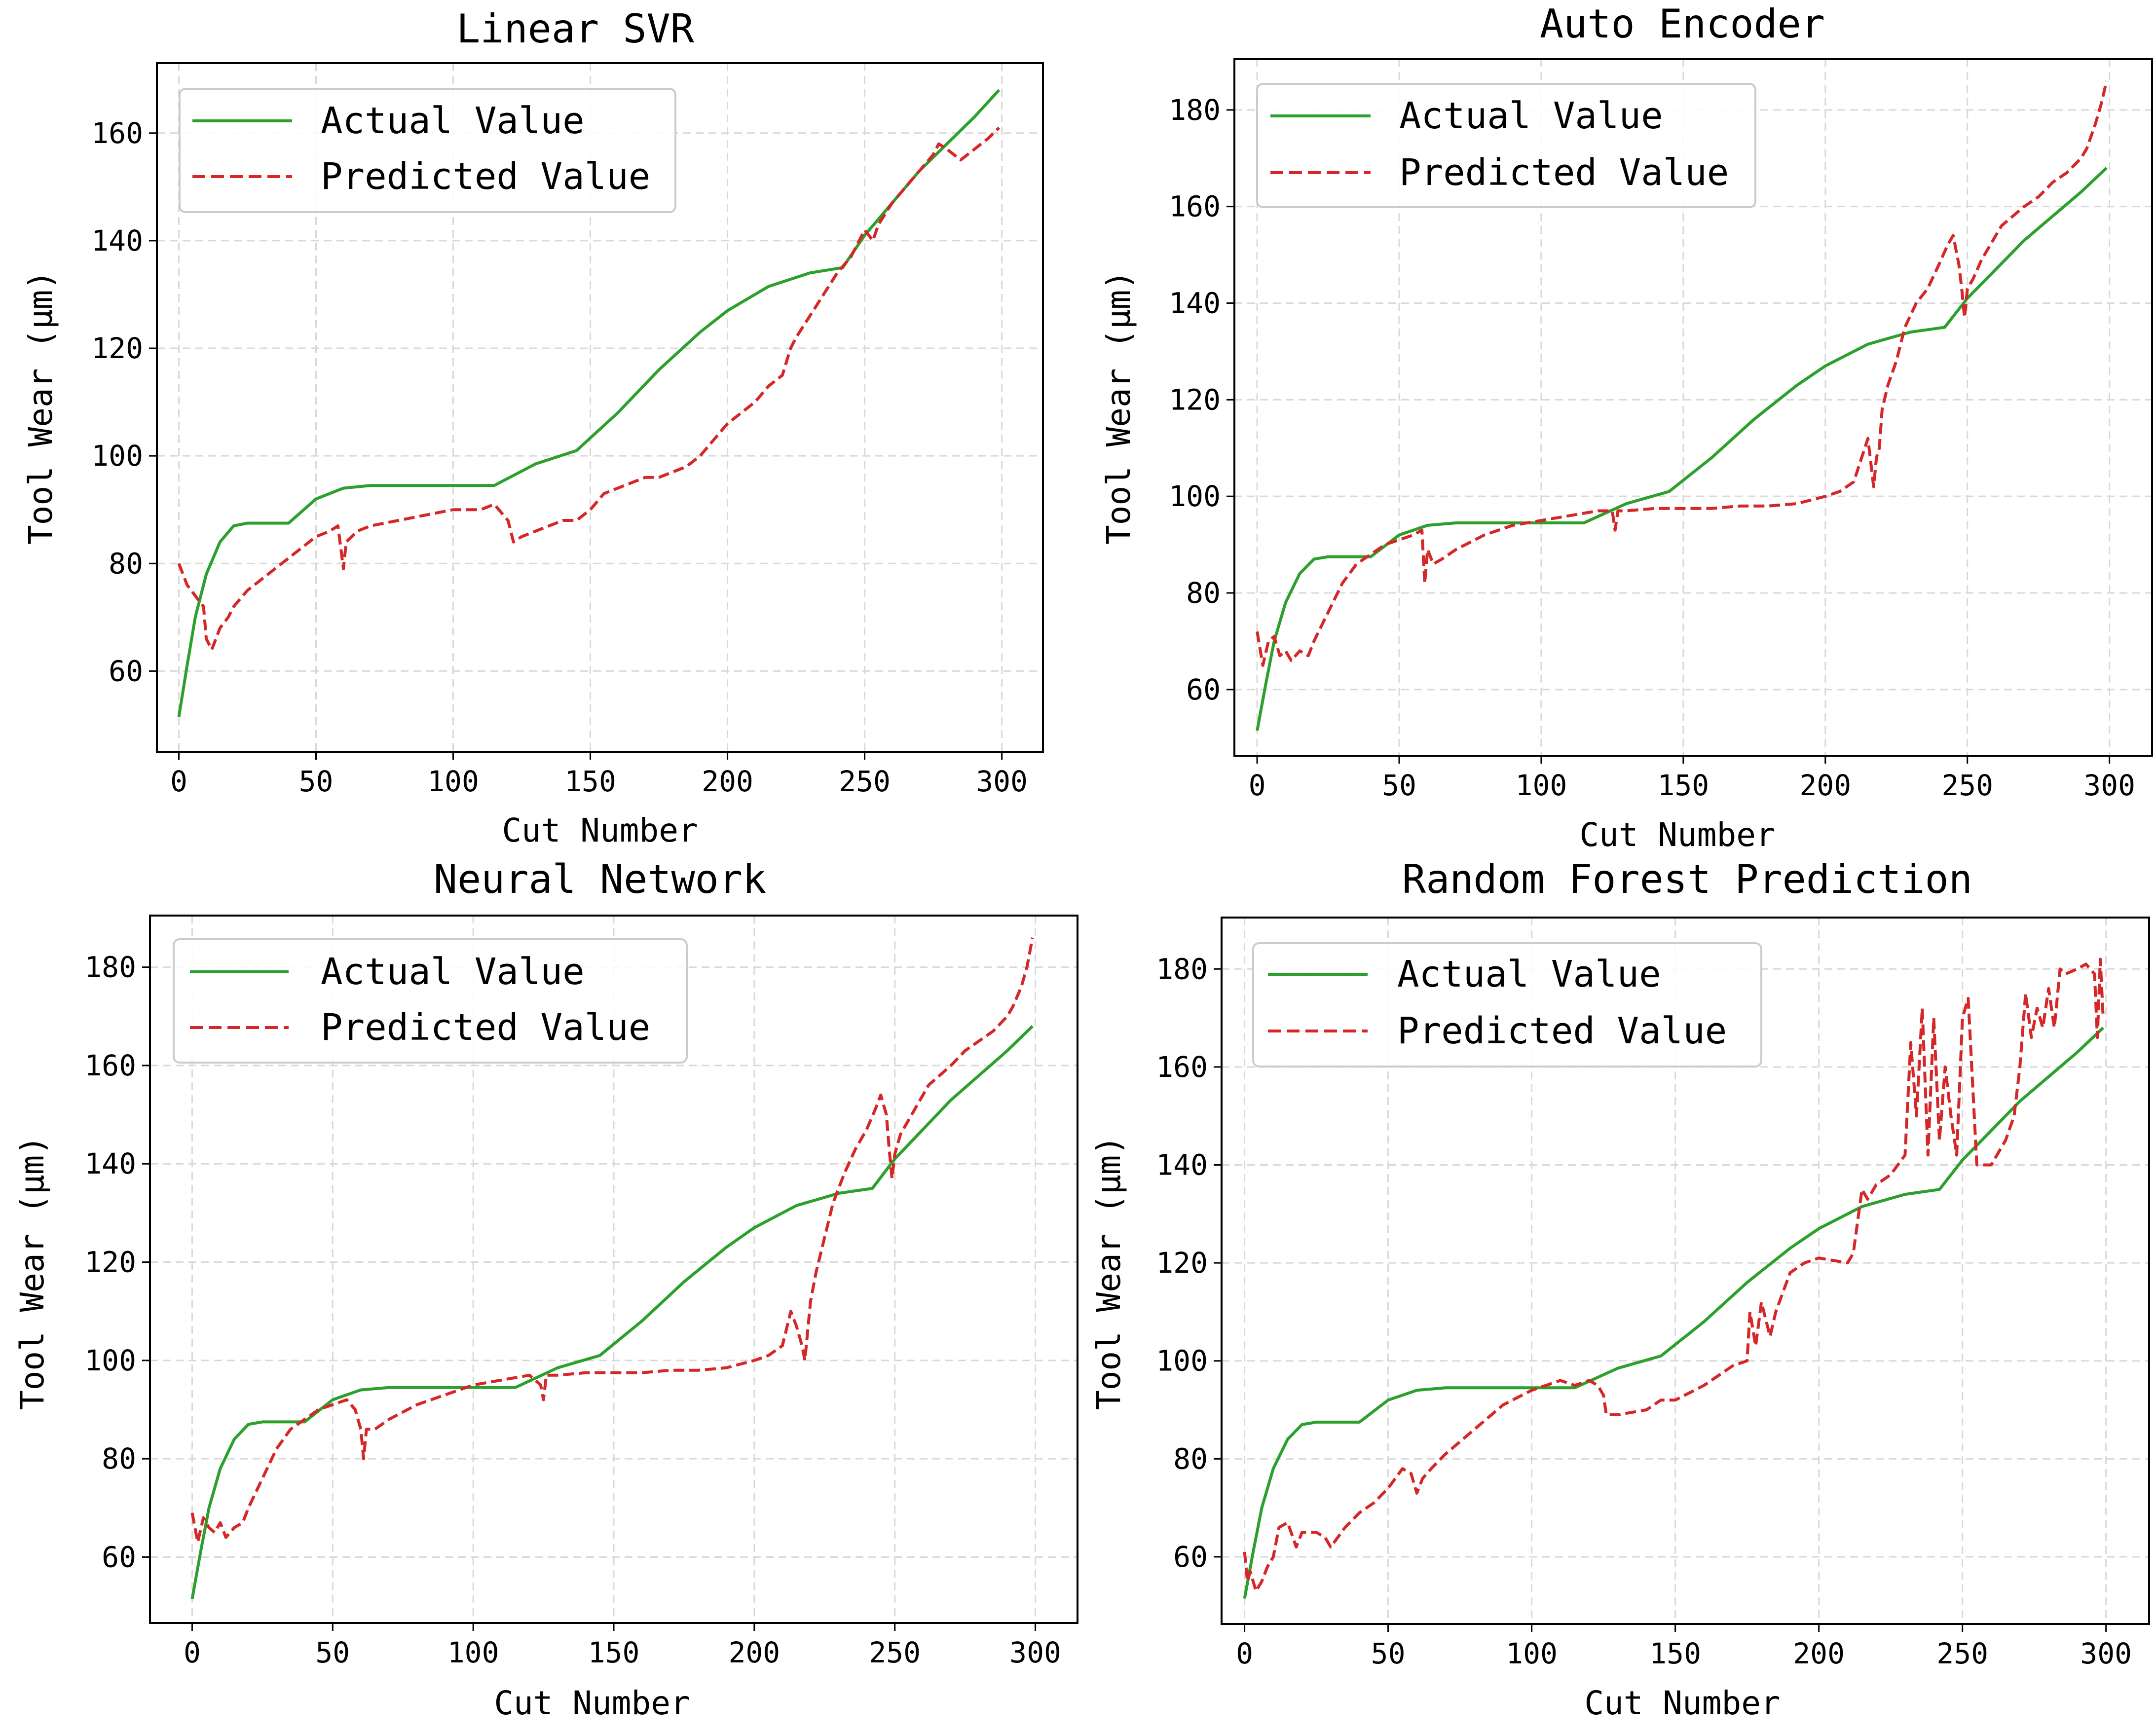 The height and width of the screenshot is (1730, 2156). Describe the element at coordinates (600, 879) in the screenshot. I see `chart-title: Neural Network` at that location.